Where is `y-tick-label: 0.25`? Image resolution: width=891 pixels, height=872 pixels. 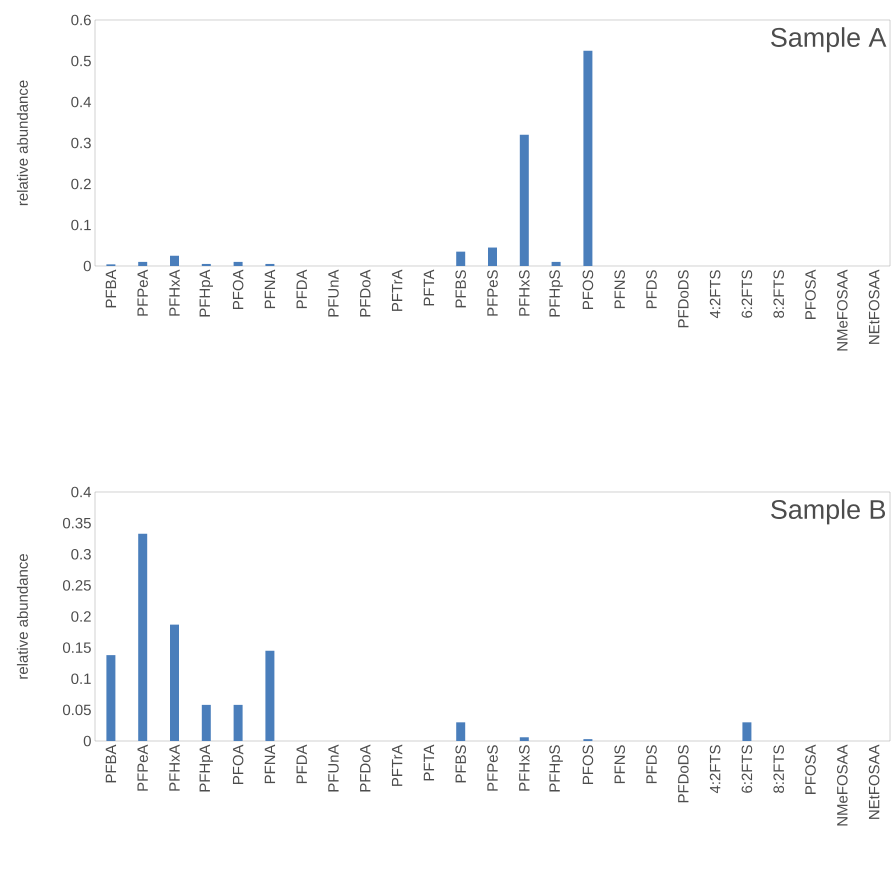 y-tick-label: 0.25 is located at coordinates (76, 585).